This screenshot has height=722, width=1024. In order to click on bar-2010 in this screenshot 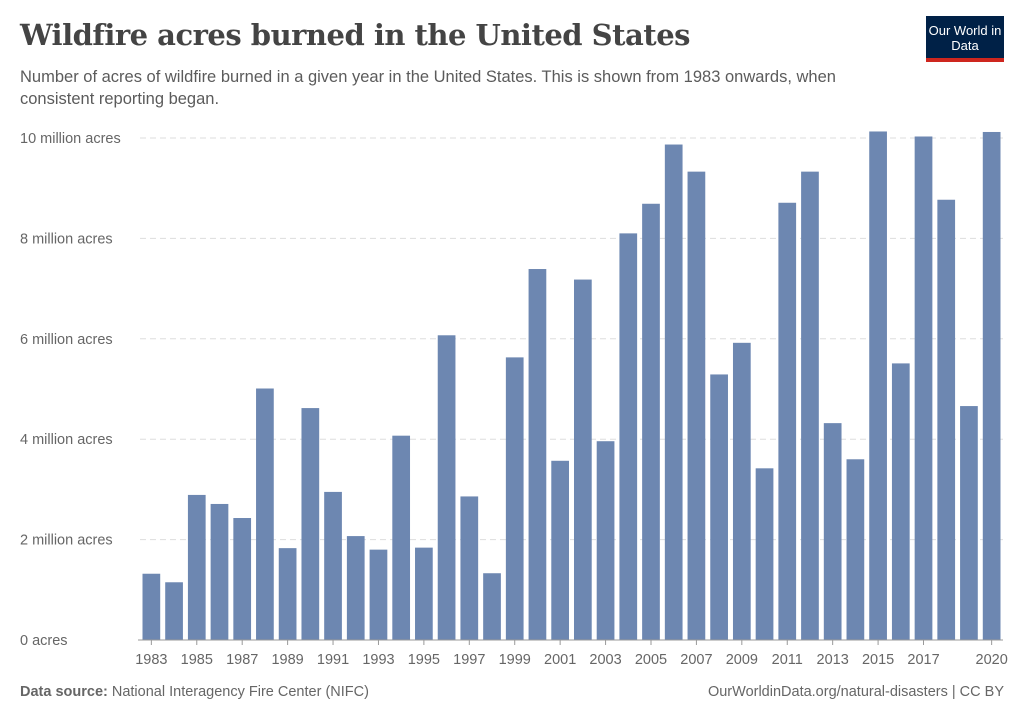, I will do `click(764, 554)`.